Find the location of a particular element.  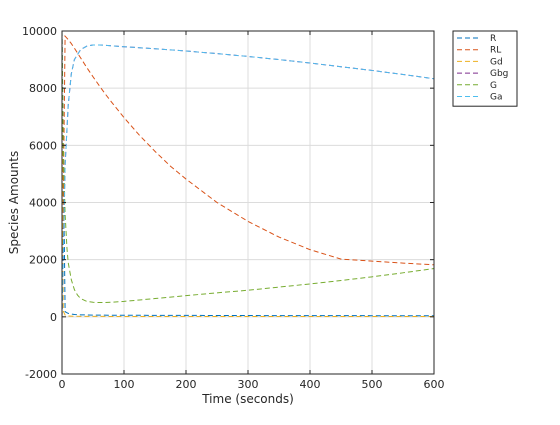

legend-label: Ga is located at coordinates (496, 98).